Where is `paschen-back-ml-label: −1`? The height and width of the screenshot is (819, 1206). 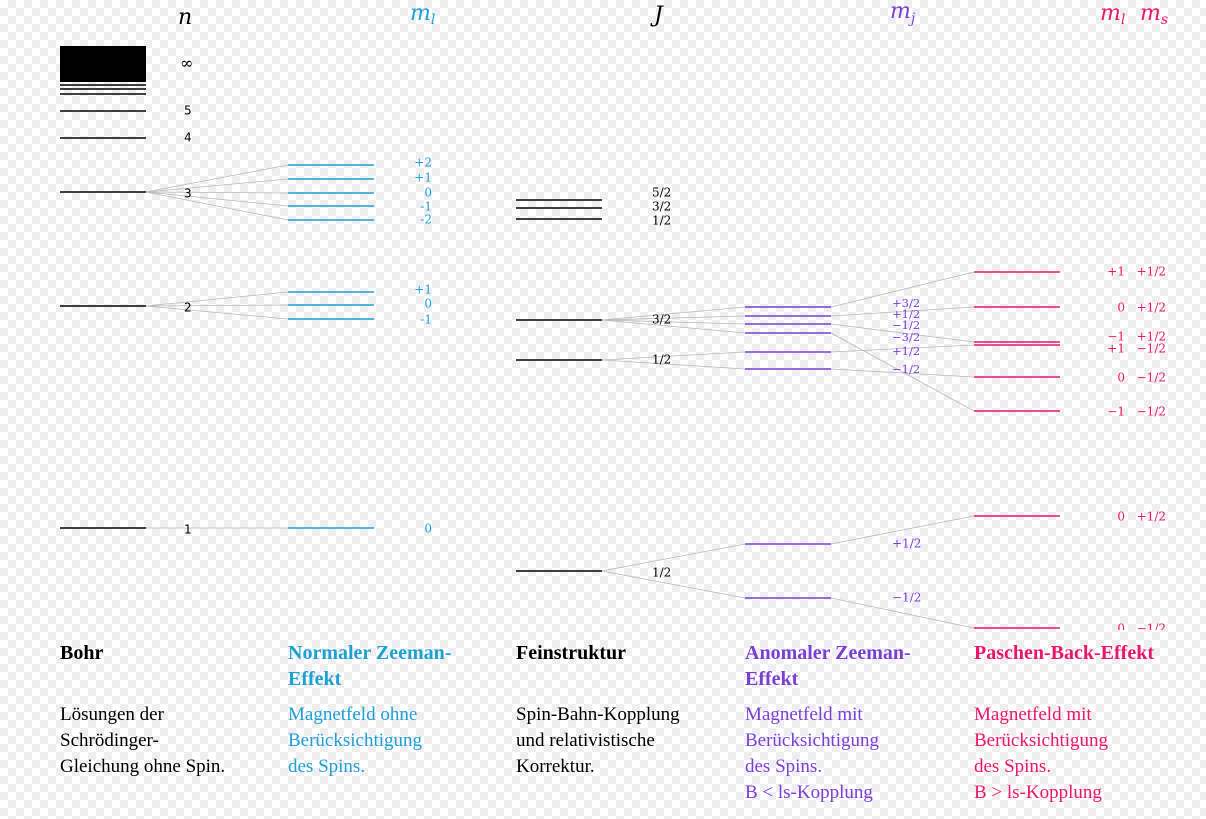 paschen-back-ml-label: −1 is located at coordinates (1116, 337).